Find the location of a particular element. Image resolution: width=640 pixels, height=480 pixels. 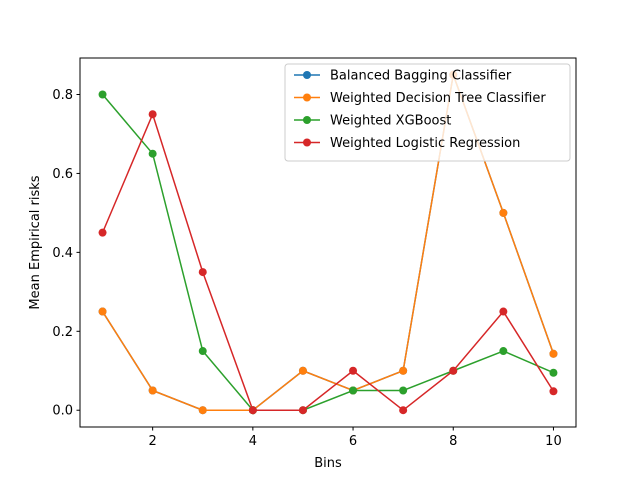

x-tick-label: 8 is located at coordinates (453, 441).